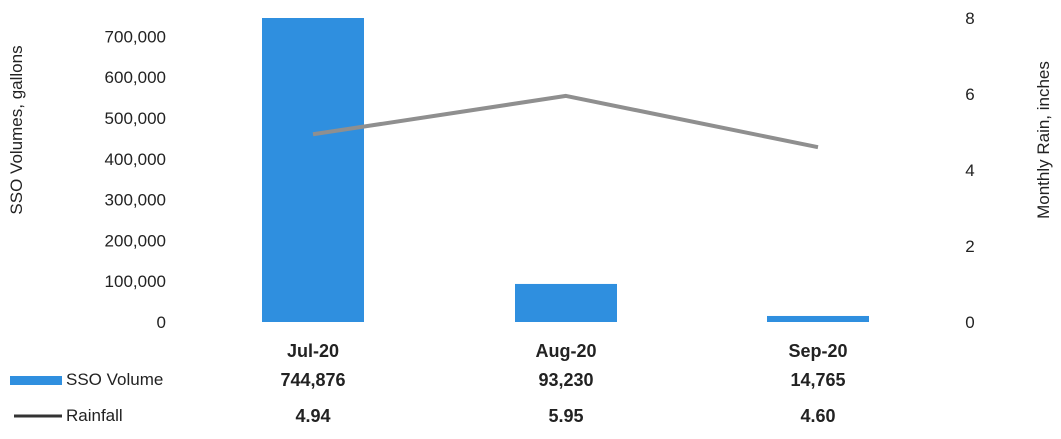  What do you see at coordinates (565, 380) in the screenshot?
I see `table-value-sso-volume: 93,230` at bounding box center [565, 380].